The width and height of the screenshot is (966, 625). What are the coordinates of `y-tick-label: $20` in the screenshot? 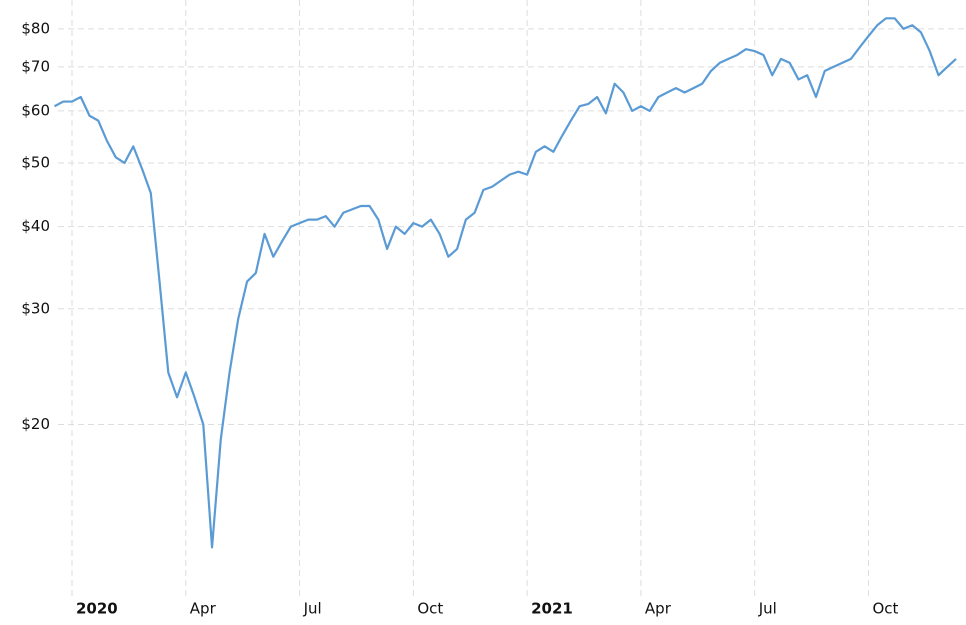 It's located at (35, 424).